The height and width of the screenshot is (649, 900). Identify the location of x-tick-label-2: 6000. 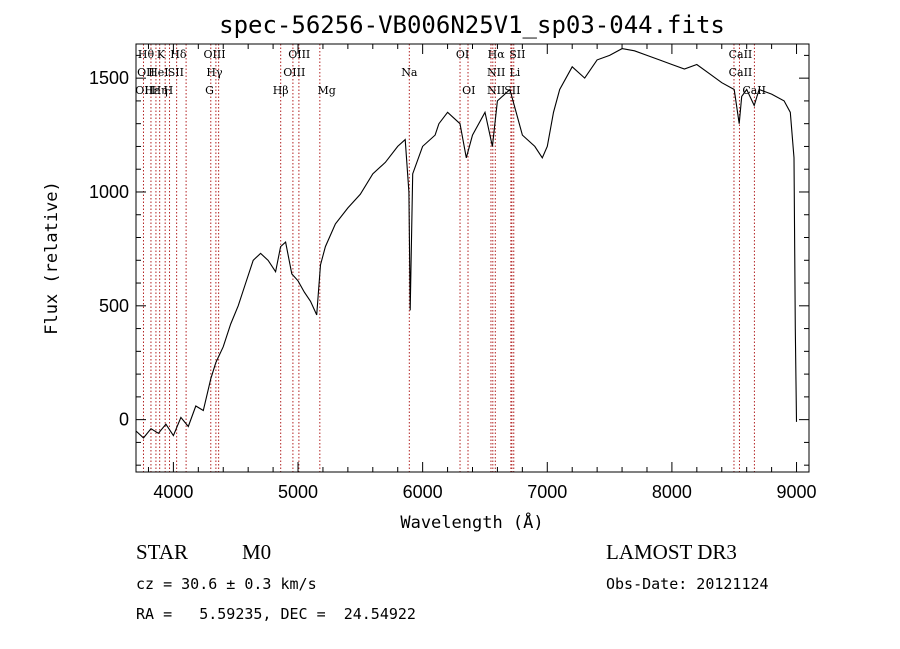
(423, 492).